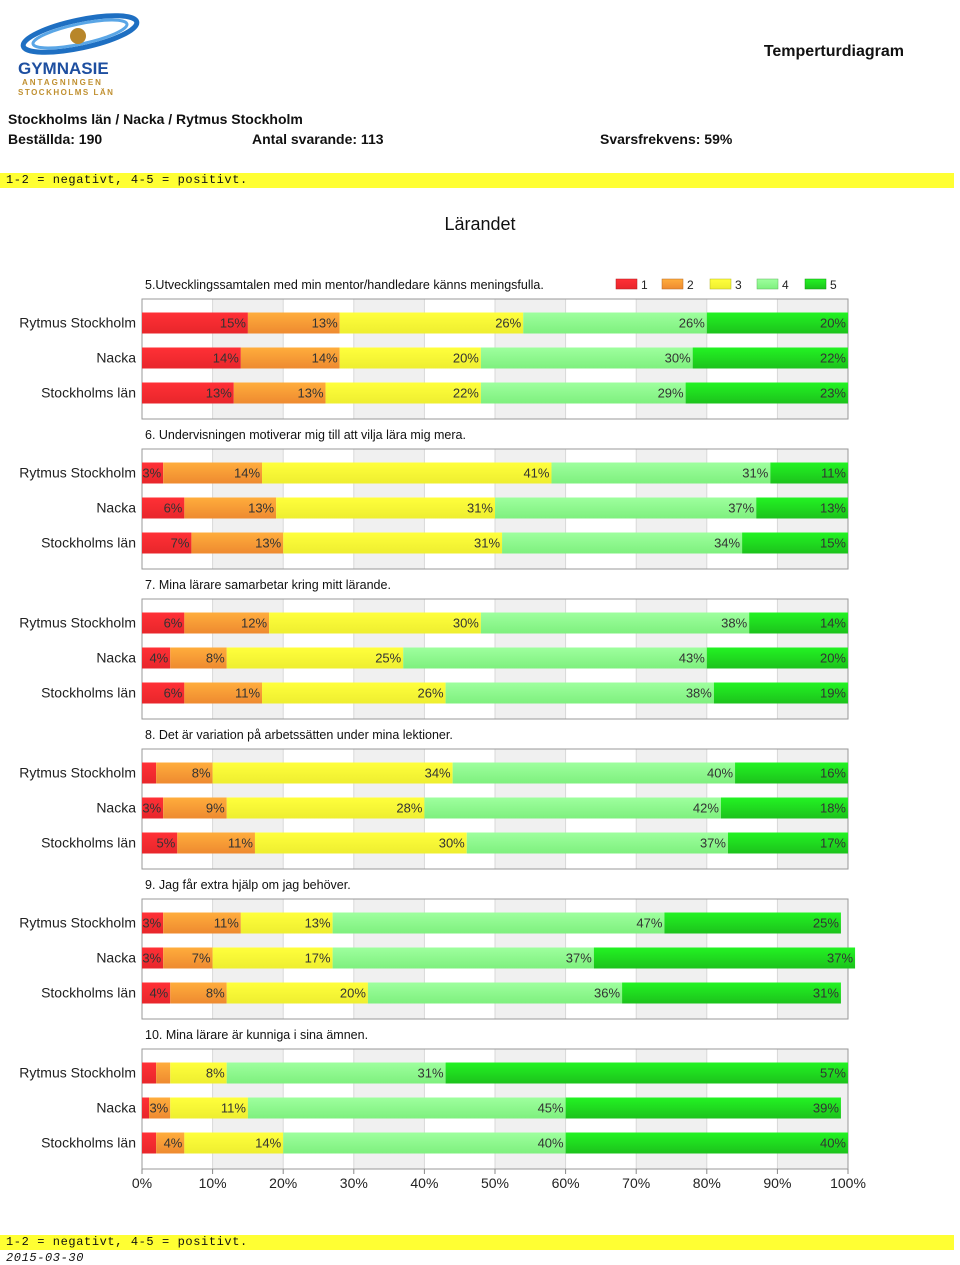 The height and width of the screenshot is (1265, 960). Describe the element at coordinates (201, 958) in the screenshot. I see `data-label: 7%` at that location.